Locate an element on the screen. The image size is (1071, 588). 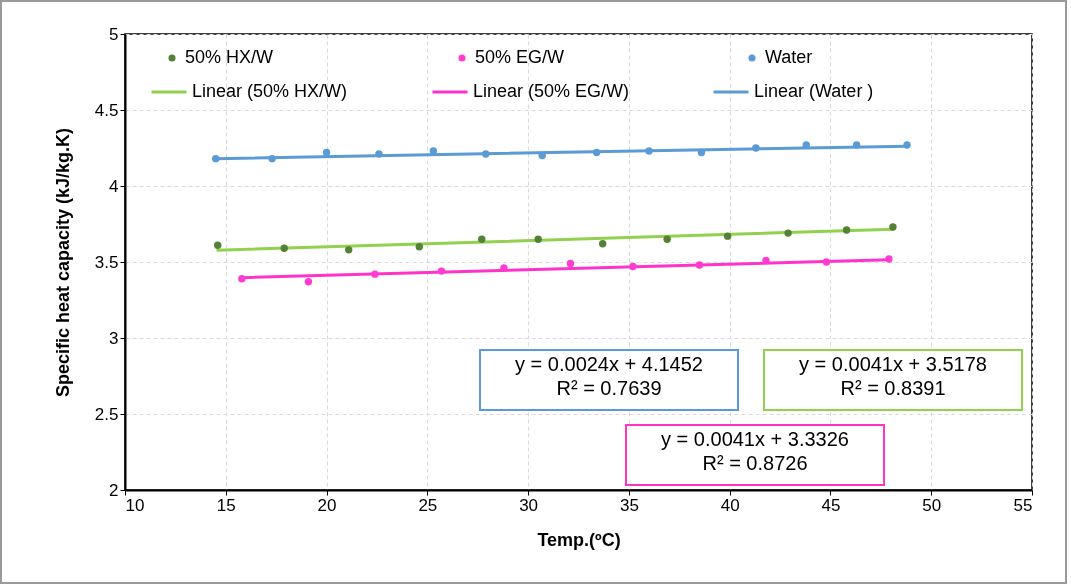
annotation: y = 0.0024x + 4.1452 R² = 0.7639 is located at coordinates (609, 376).